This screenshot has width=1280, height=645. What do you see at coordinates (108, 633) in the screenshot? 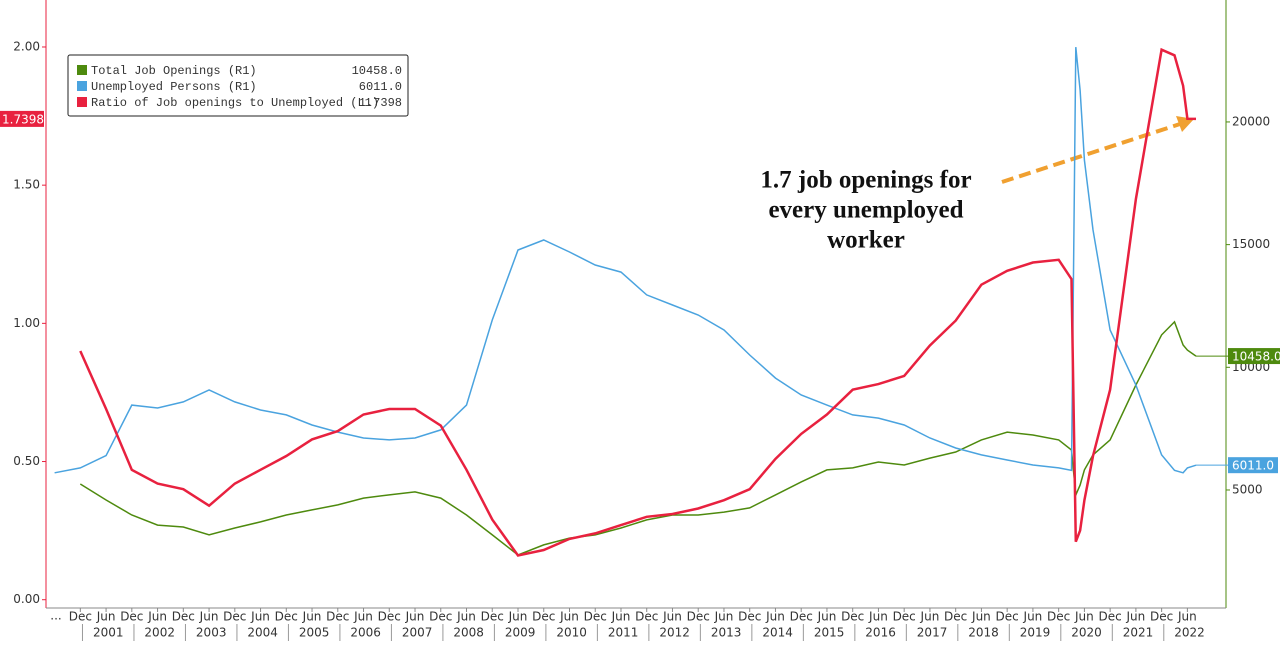
I see `year-label: 2001` at bounding box center [108, 633].